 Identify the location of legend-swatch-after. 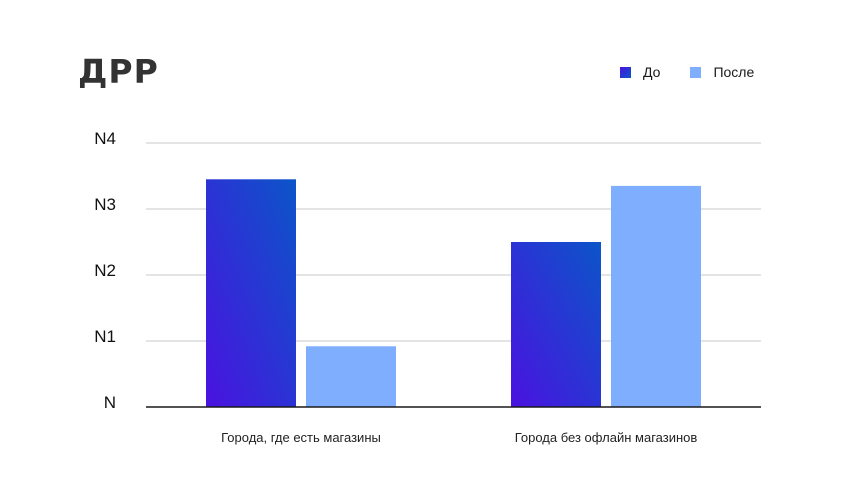
(696, 72).